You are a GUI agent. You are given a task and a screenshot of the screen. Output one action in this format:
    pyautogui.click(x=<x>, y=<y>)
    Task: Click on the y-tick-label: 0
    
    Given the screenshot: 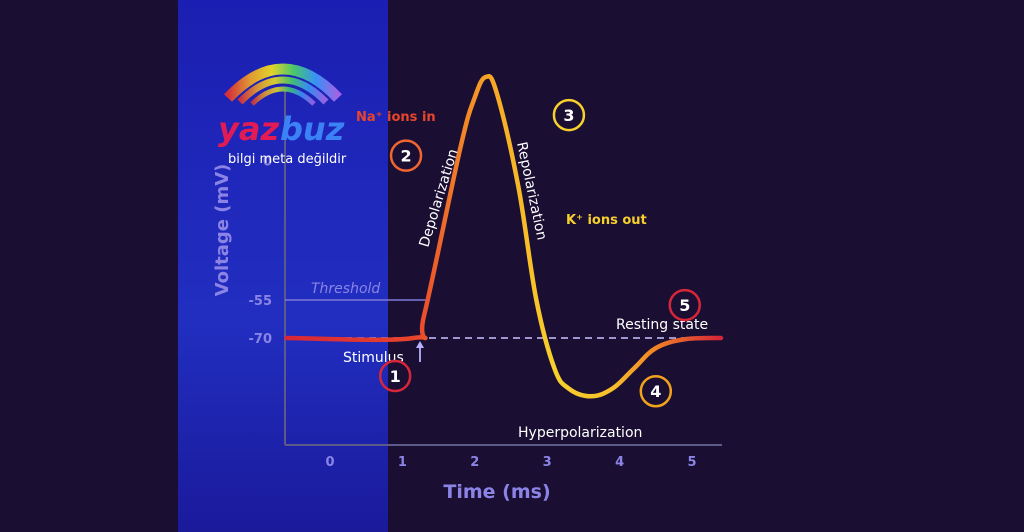 What is the action you would take?
    pyautogui.click(x=267, y=162)
    